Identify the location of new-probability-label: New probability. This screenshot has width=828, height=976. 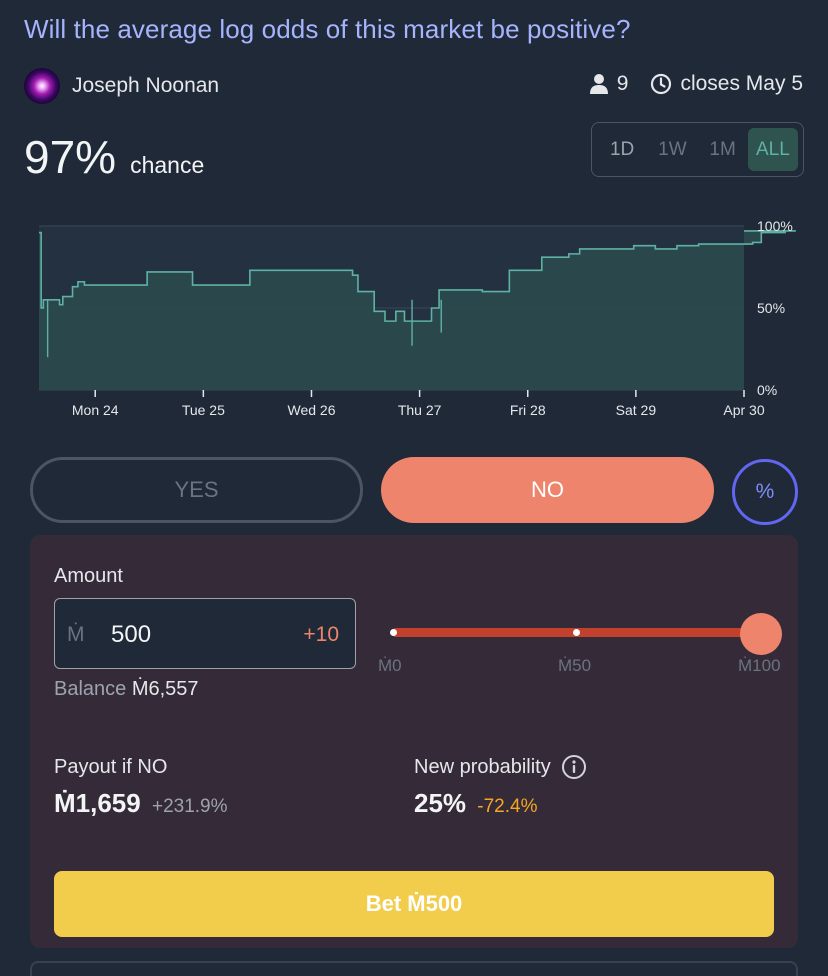
(500, 767).